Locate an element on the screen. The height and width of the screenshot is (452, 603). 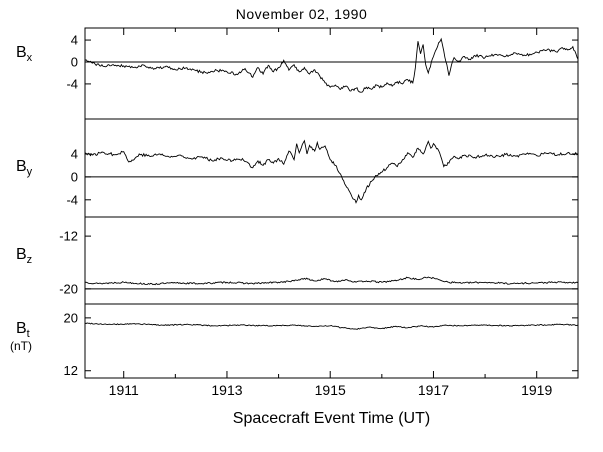
svg-text: 12 is located at coordinates (71, 370).